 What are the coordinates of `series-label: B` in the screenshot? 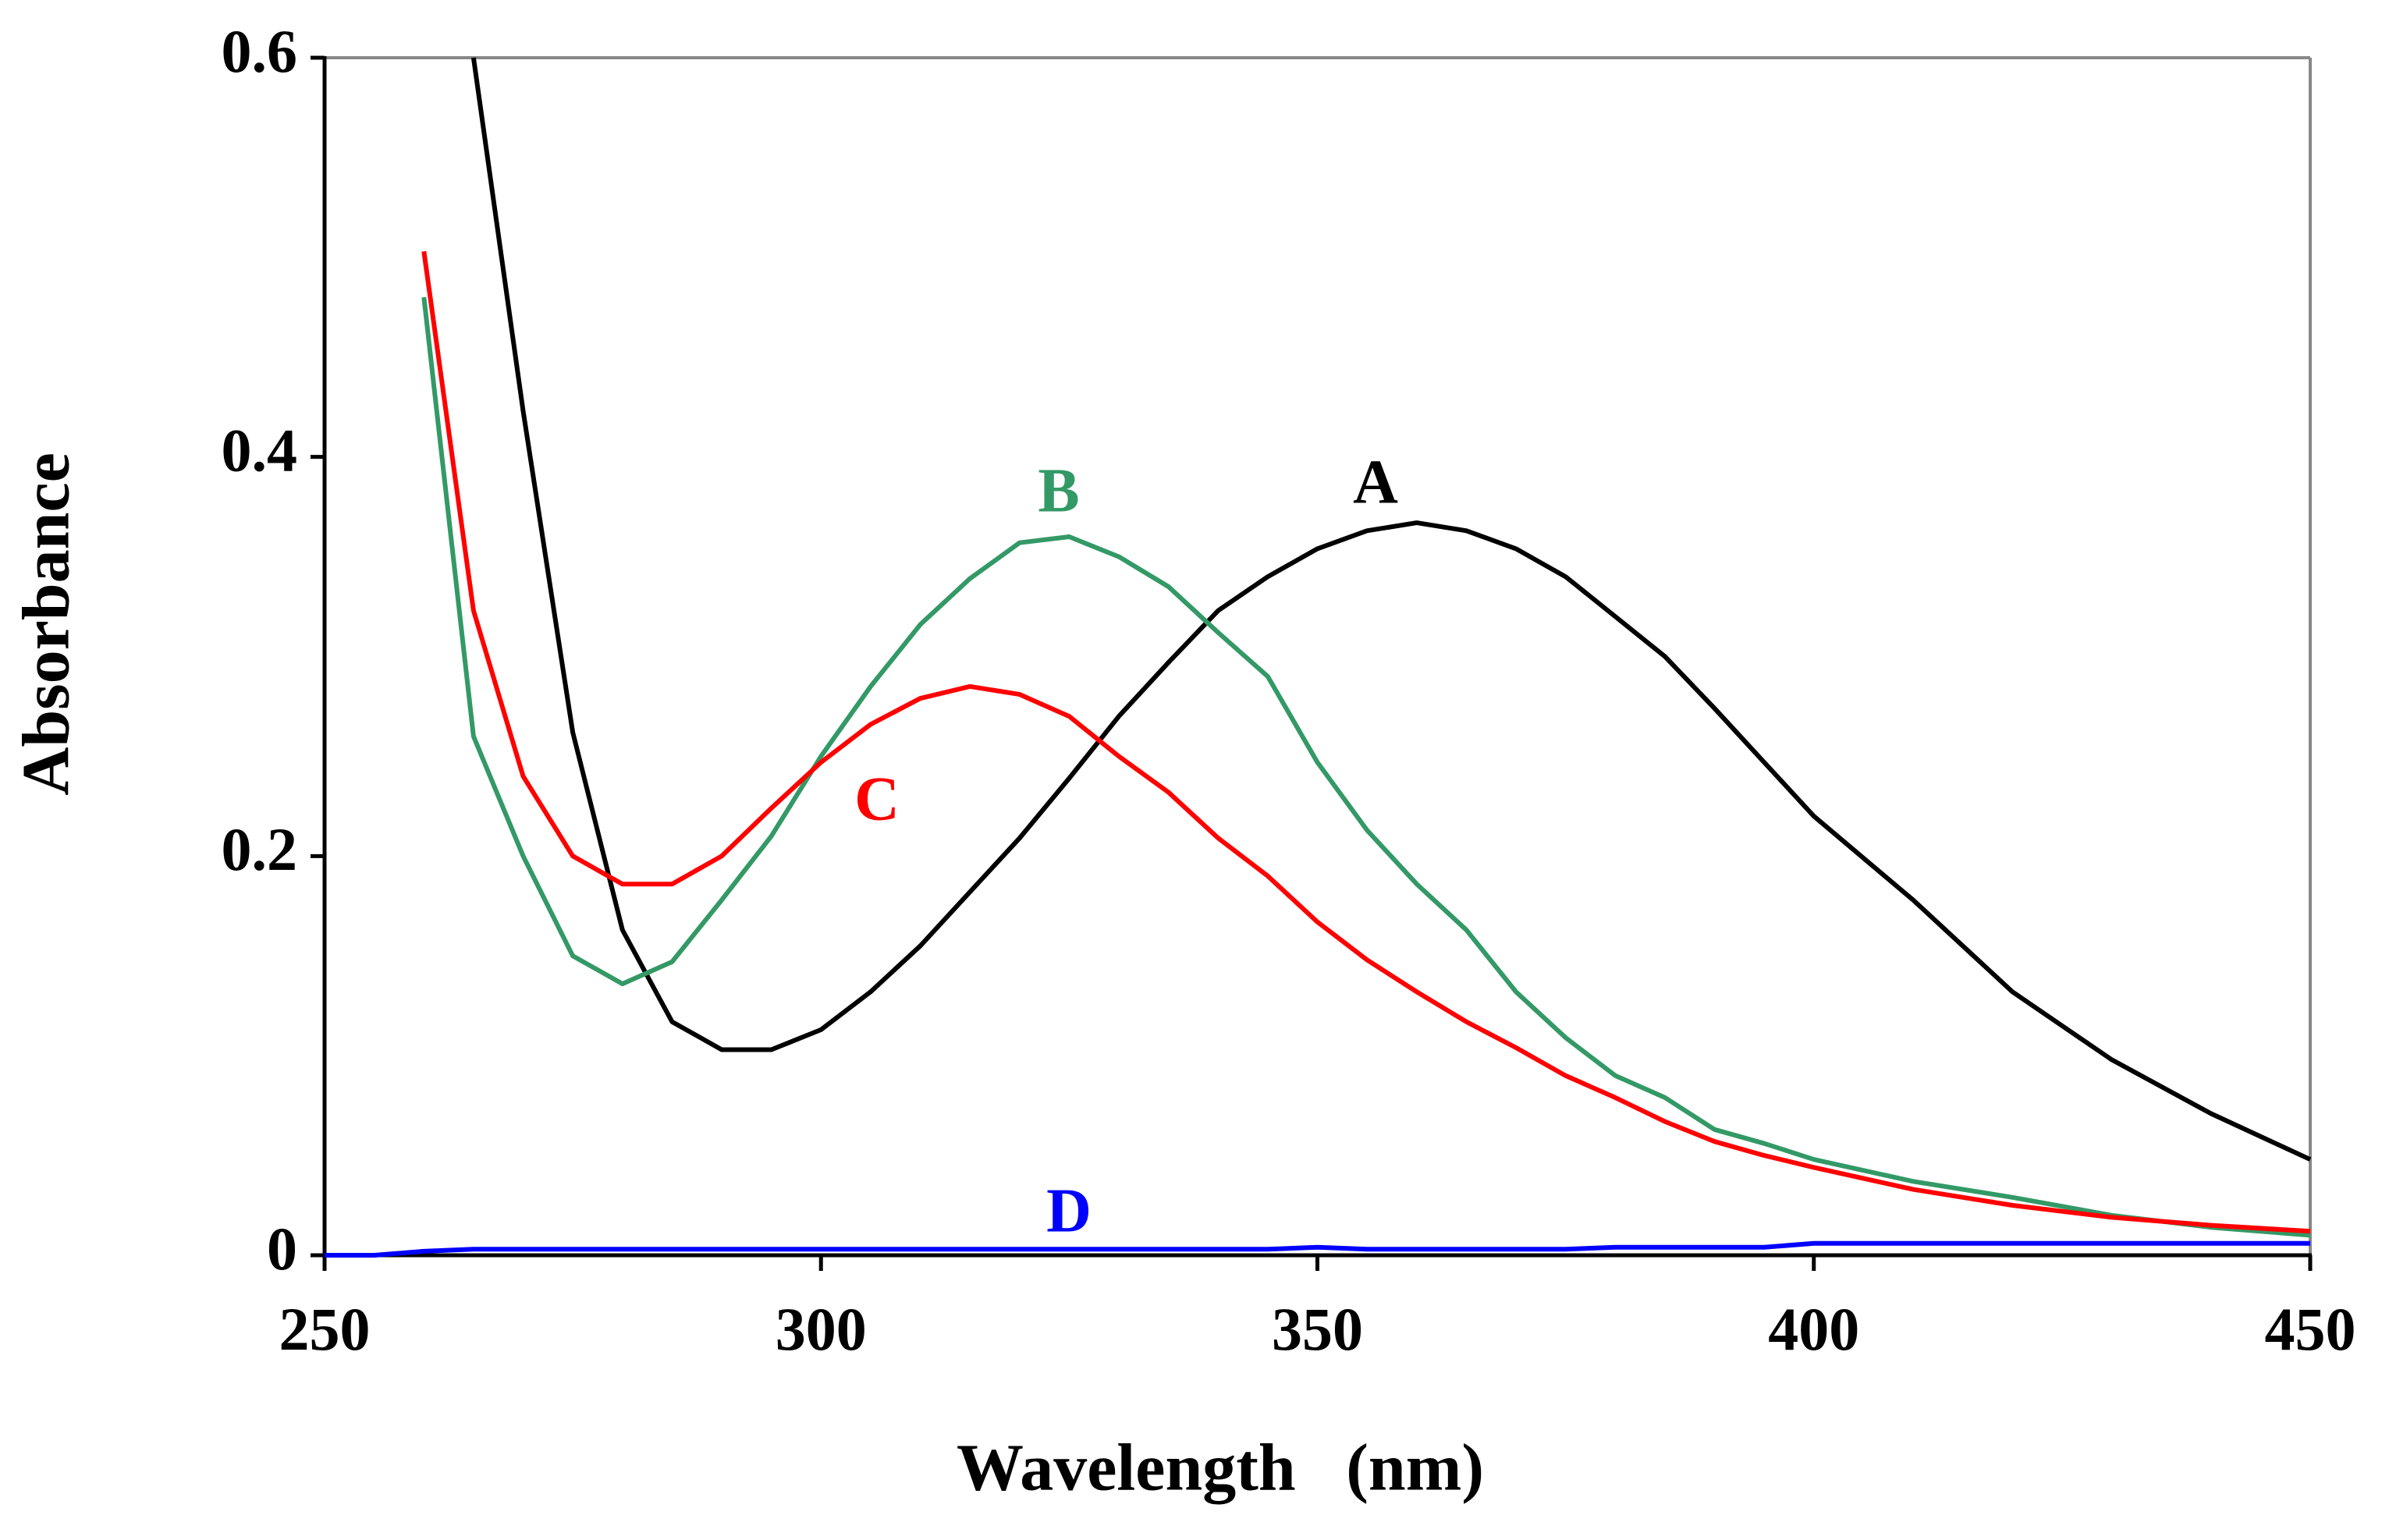 It's located at (1058, 490).